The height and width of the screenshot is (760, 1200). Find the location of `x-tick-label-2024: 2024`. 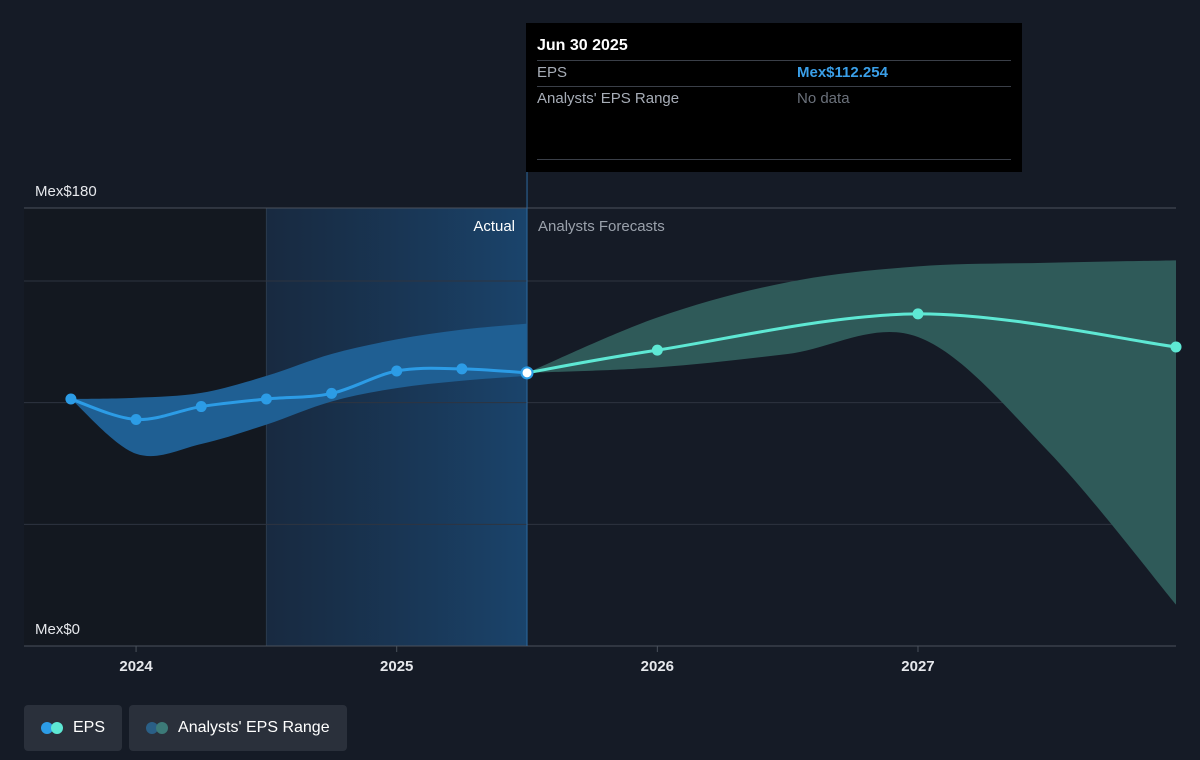

x-tick-label-2024: 2024 is located at coordinates (136, 666).